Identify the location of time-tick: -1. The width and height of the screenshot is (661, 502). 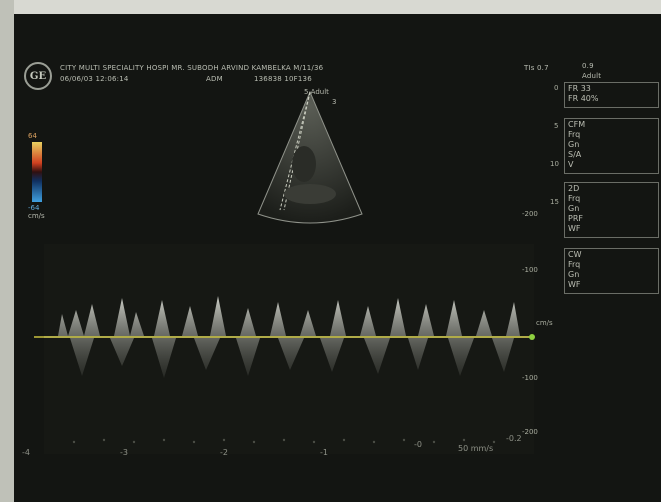
(324, 452).